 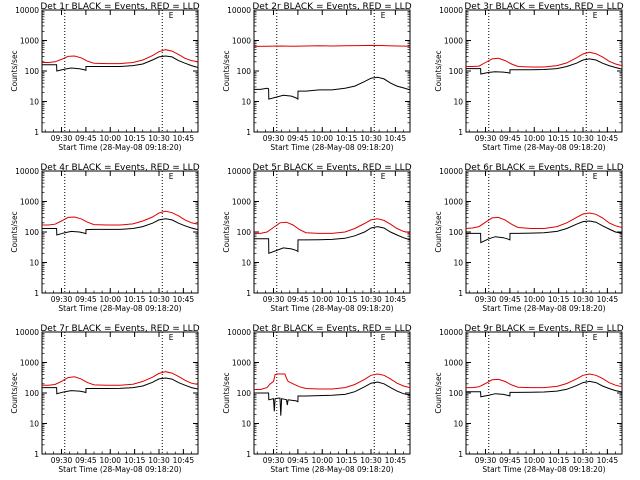 What do you see at coordinates (119, 329) in the screenshot?
I see `chart-title: Det 7r BLACK = Events, RED = LLD` at bounding box center [119, 329].